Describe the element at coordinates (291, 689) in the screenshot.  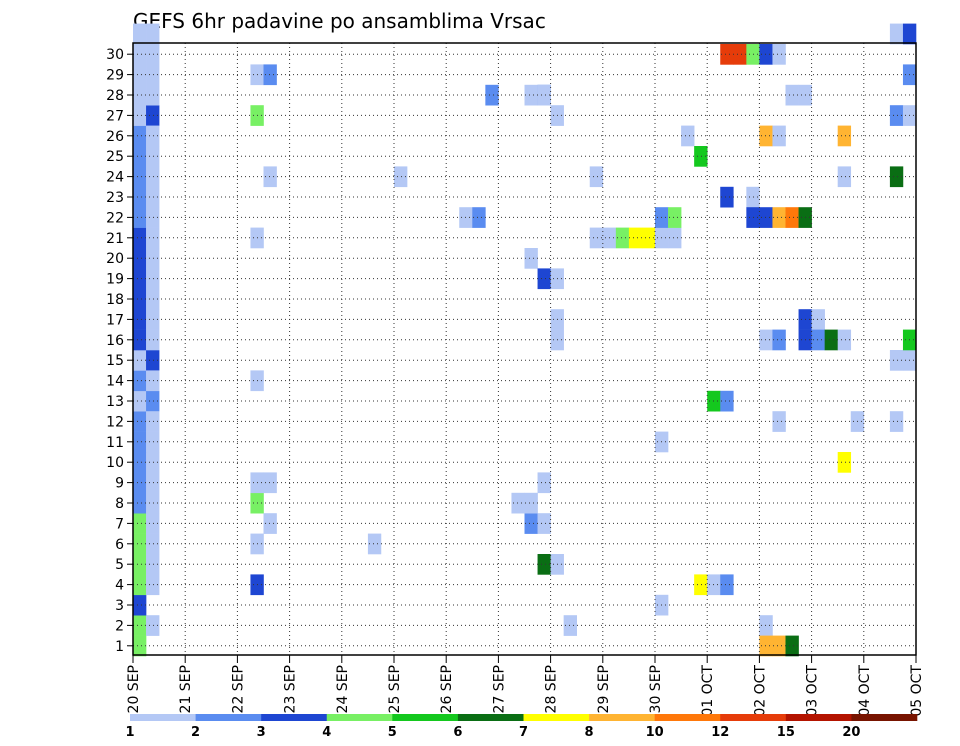
I see `x-tick-label: 23 SEP` at that location.